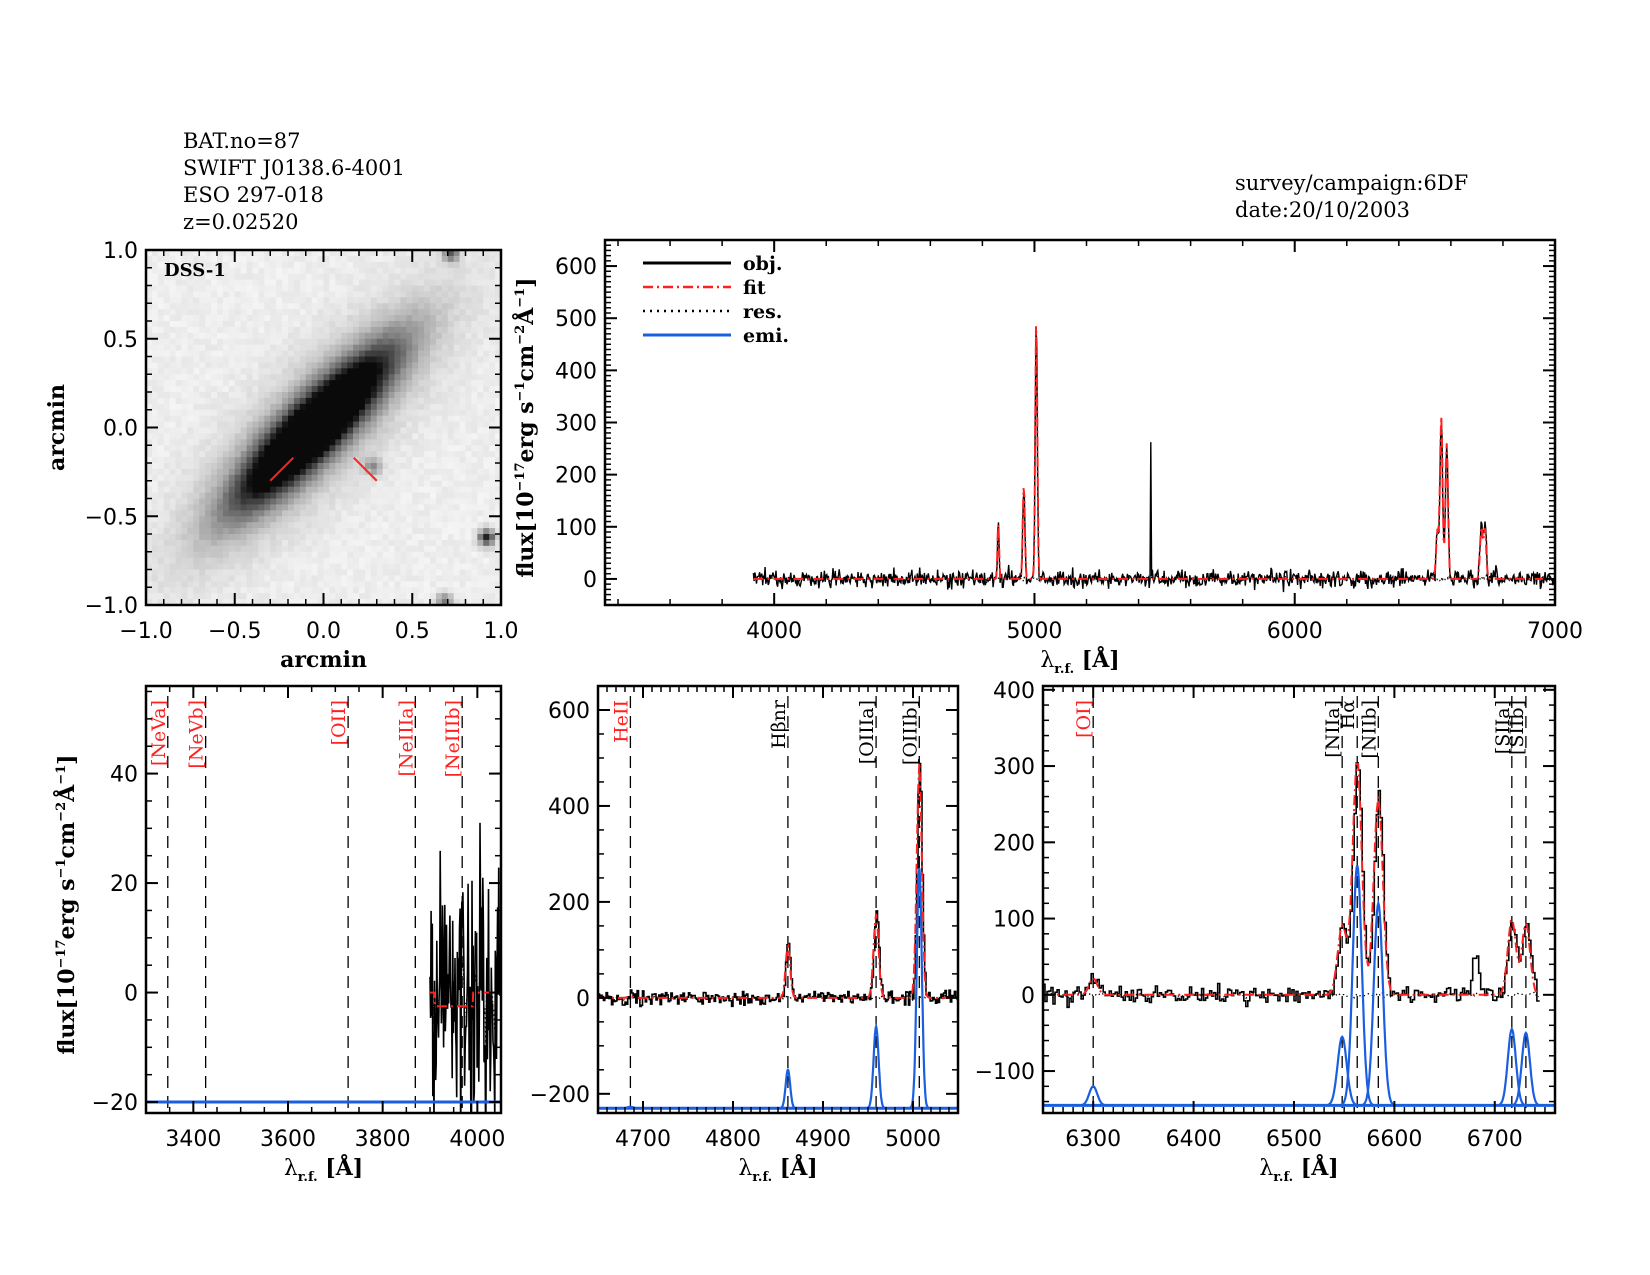  What do you see at coordinates (1028, 996) in the screenshot?
I see `y-tick-label: 0` at bounding box center [1028, 996].